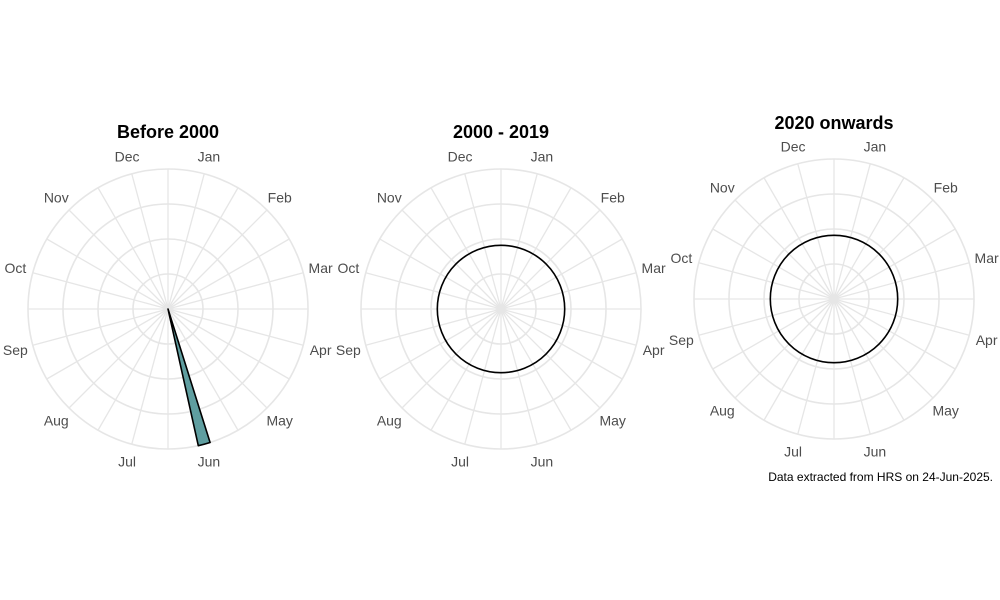 The height and width of the screenshot is (600, 1000). What do you see at coordinates (168, 132) in the screenshot?
I see `chart-title: Before 2000` at bounding box center [168, 132].